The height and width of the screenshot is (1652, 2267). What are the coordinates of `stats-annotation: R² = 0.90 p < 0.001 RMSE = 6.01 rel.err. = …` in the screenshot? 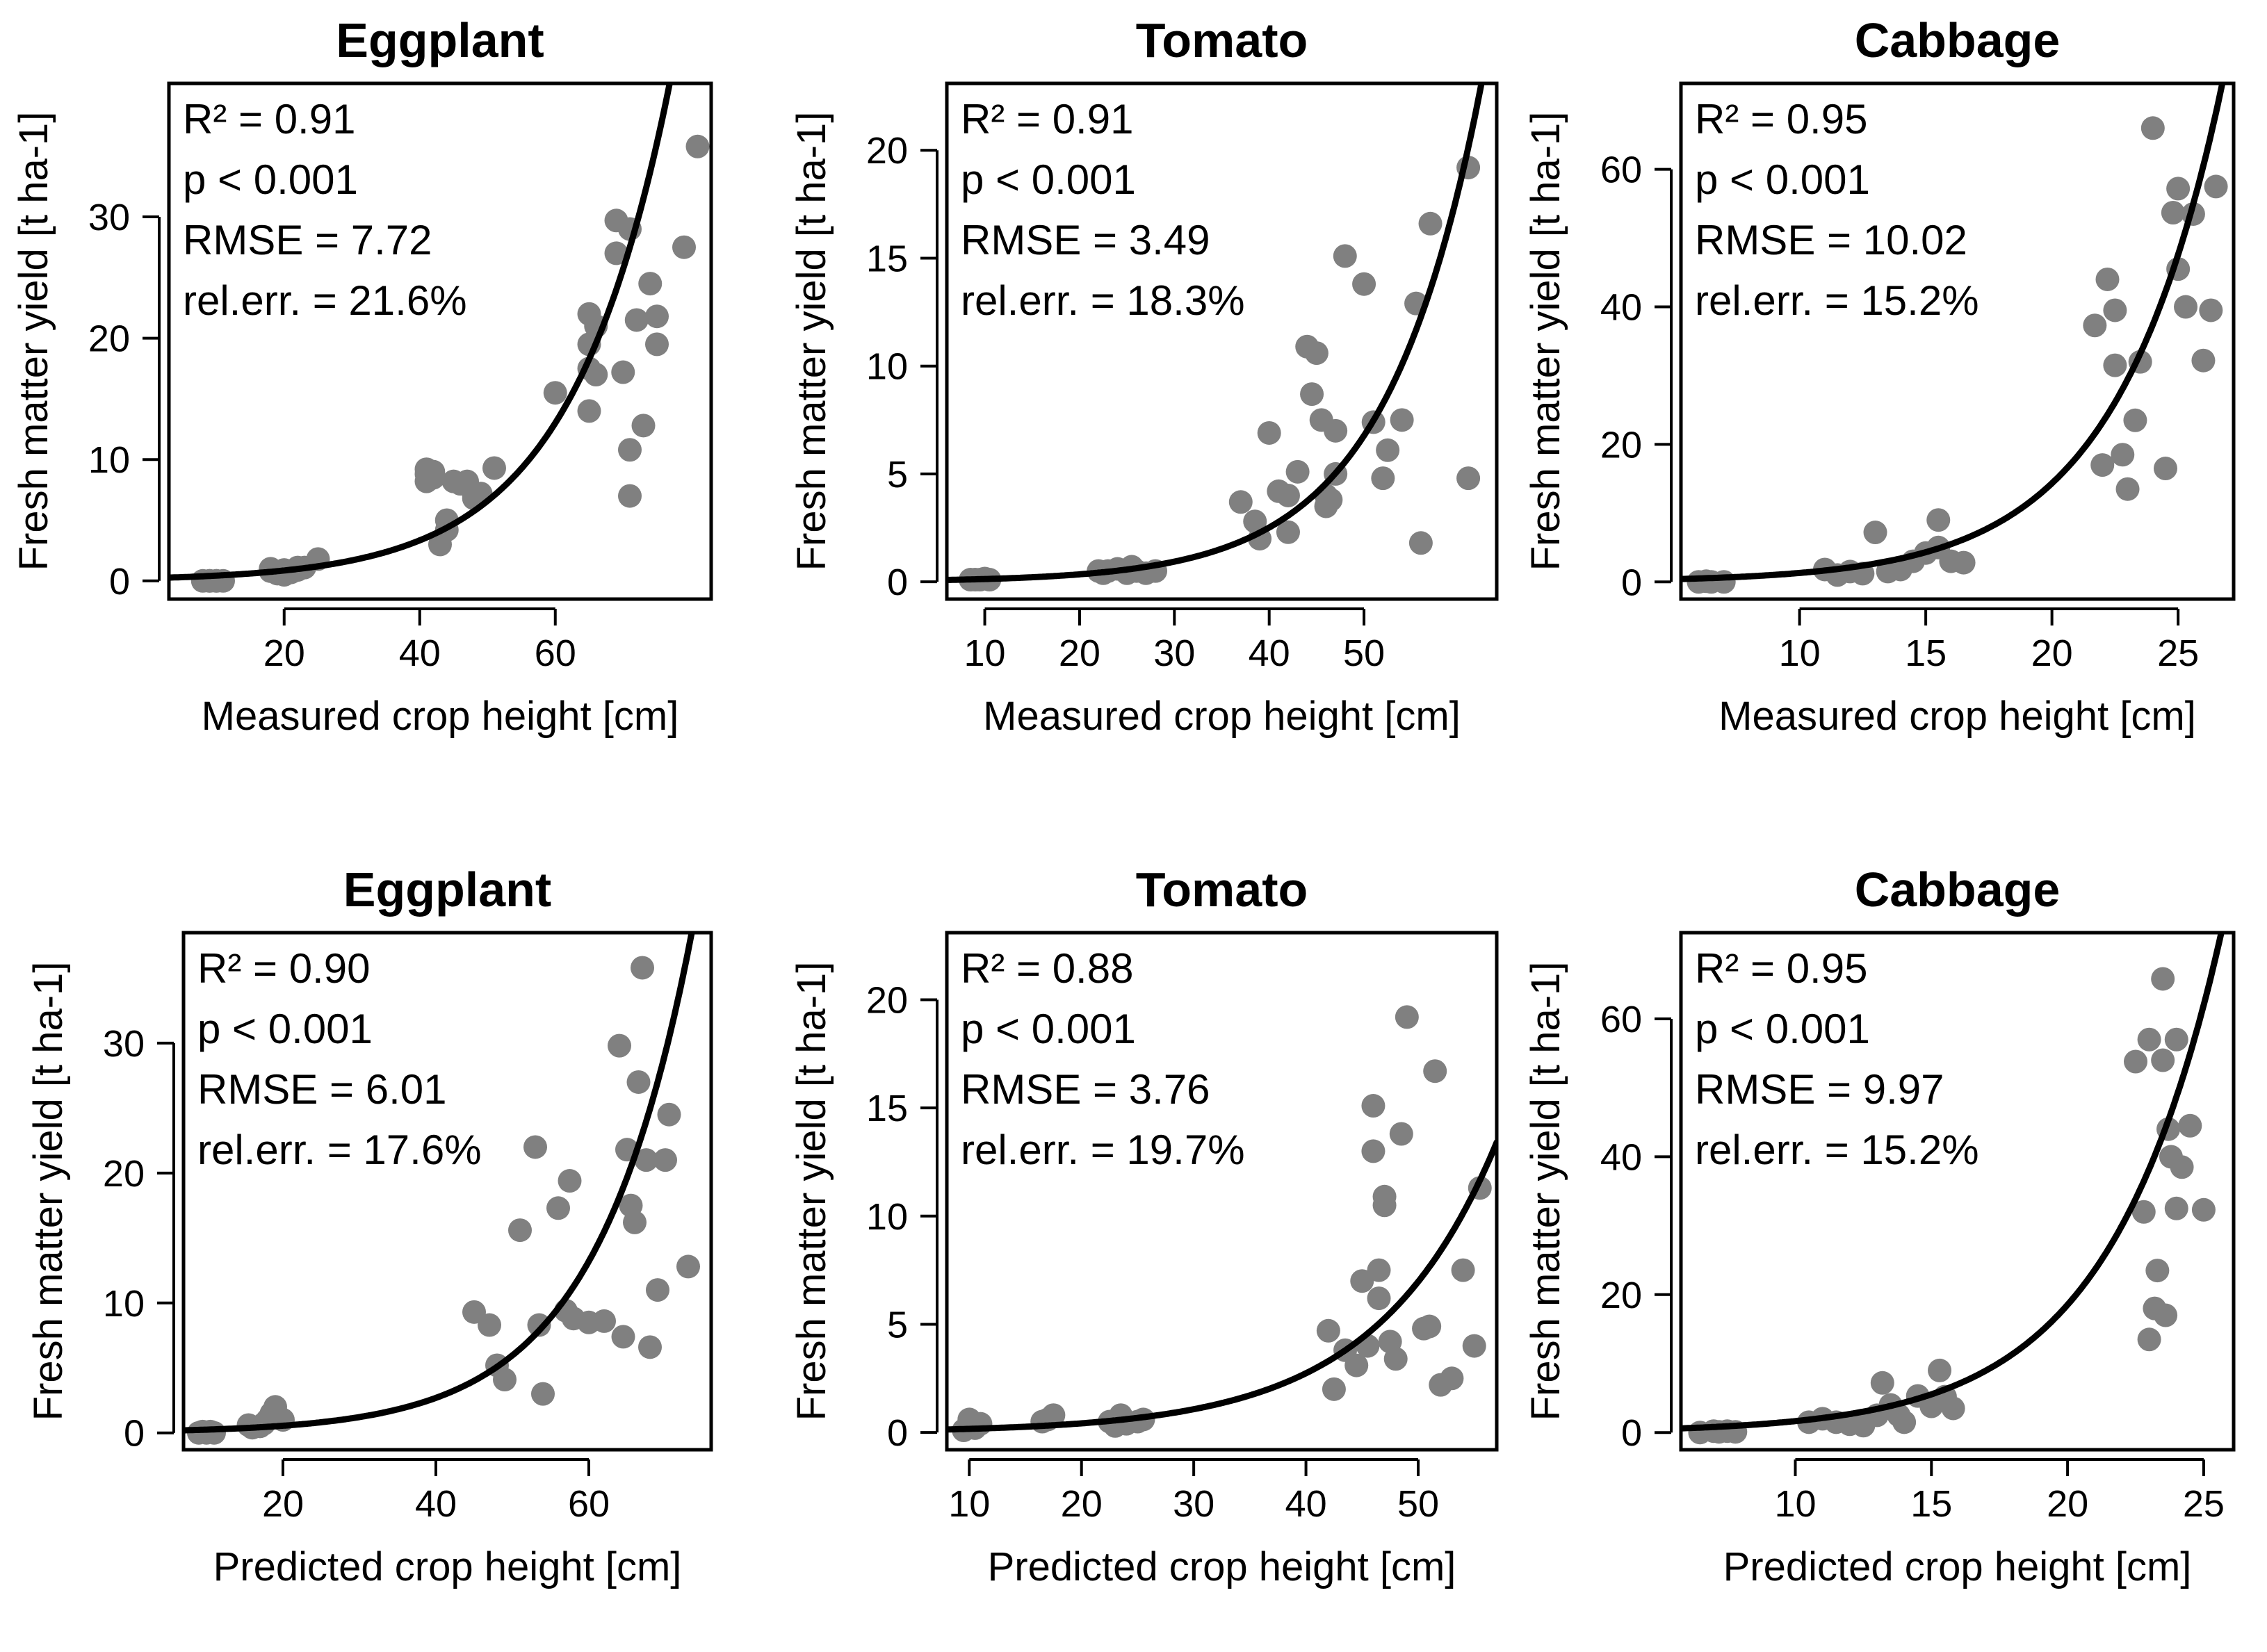 It's located at (339, 1059).